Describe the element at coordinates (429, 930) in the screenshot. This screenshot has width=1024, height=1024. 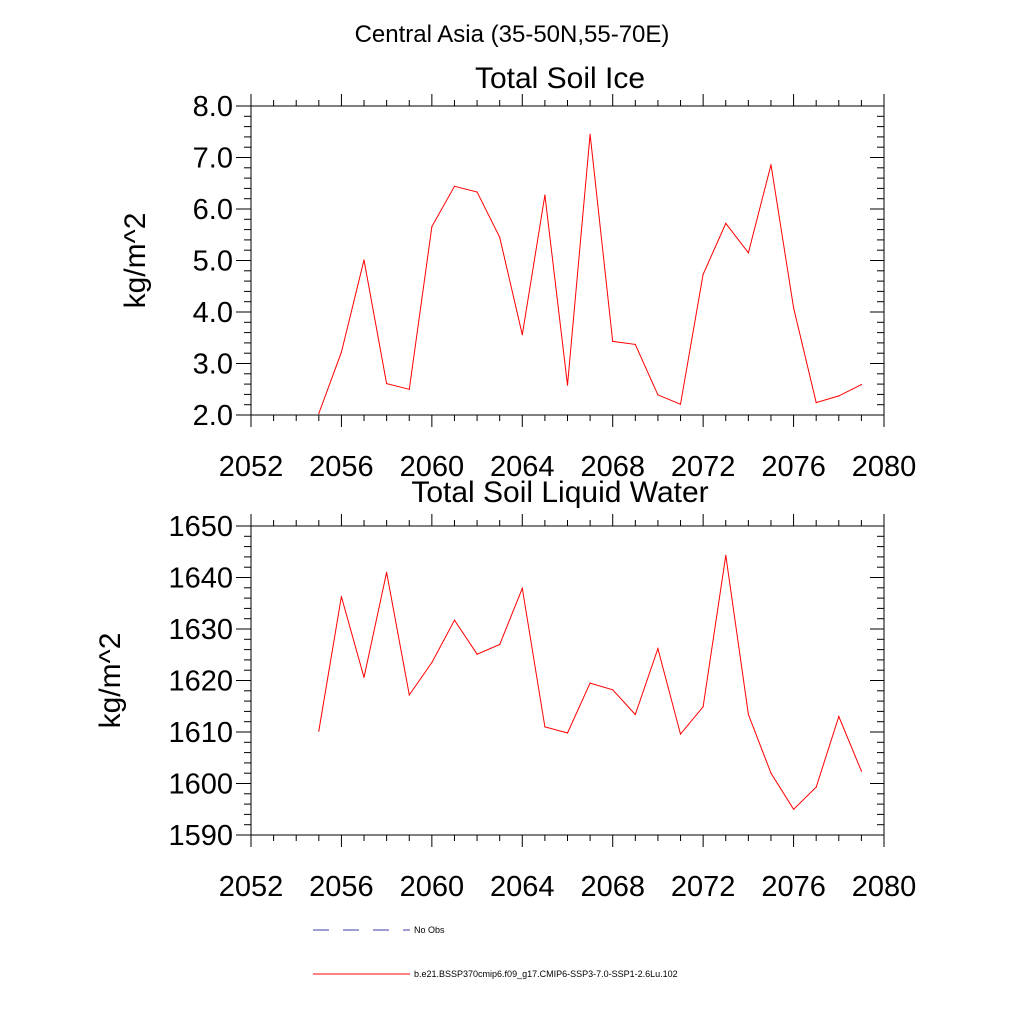
I see `legend-obs-label: No Obs` at that location.